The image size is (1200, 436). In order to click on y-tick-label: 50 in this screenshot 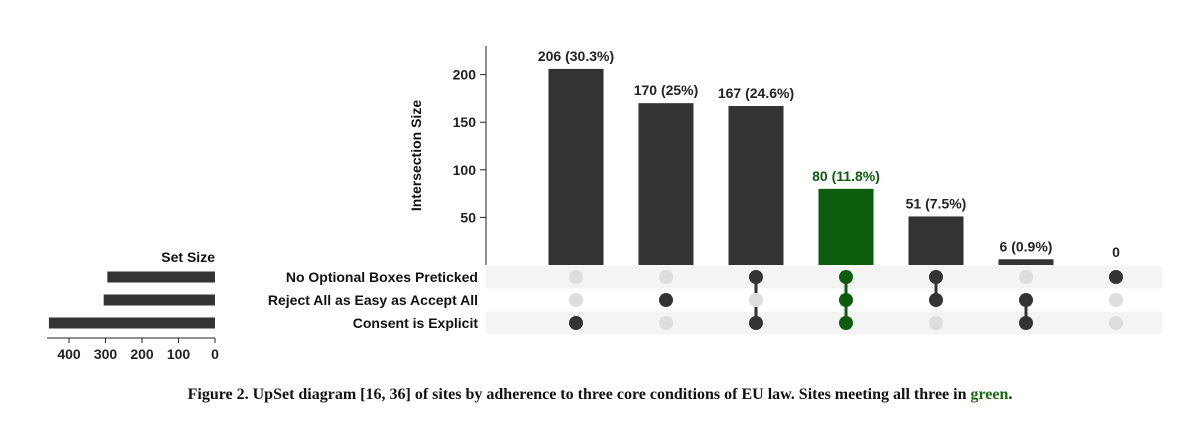, I will do `click(468, 217)`.